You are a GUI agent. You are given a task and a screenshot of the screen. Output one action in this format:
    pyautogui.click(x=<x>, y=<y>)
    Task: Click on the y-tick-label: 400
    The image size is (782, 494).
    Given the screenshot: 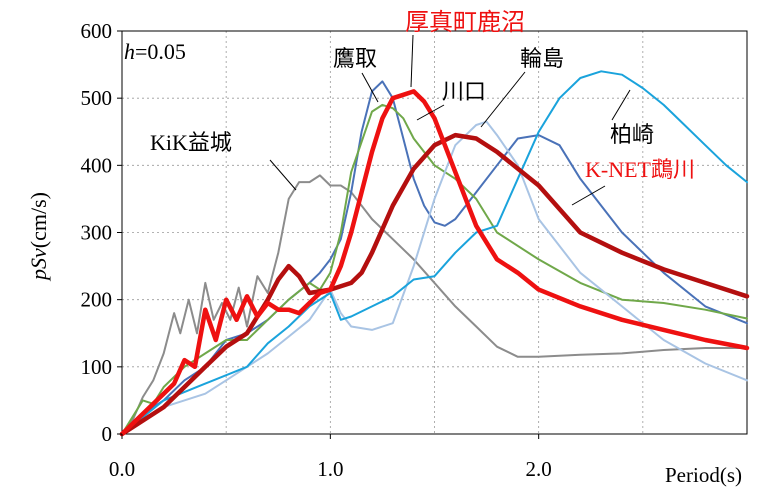 What is the action you would take?
    pyautogui.click(x=97, y=165)
    